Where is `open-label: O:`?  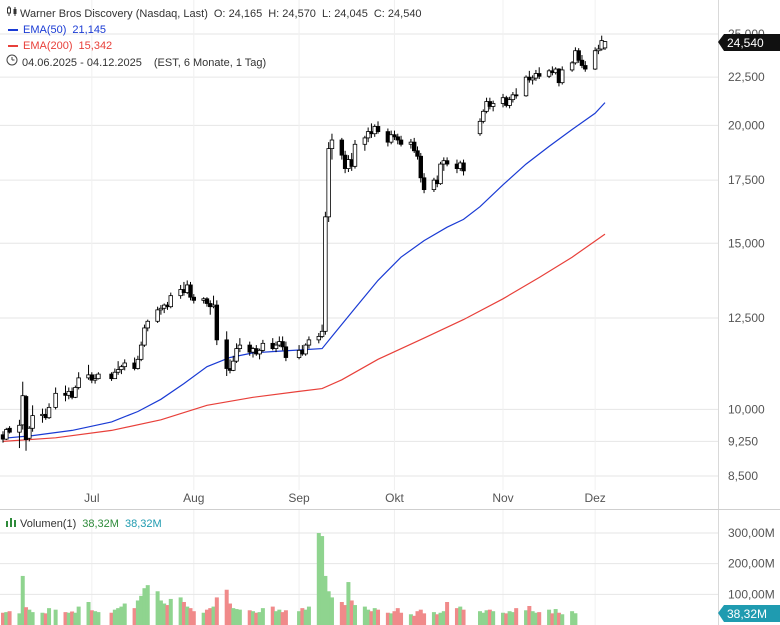
open-label: O: is located at coordinates (219, 13).